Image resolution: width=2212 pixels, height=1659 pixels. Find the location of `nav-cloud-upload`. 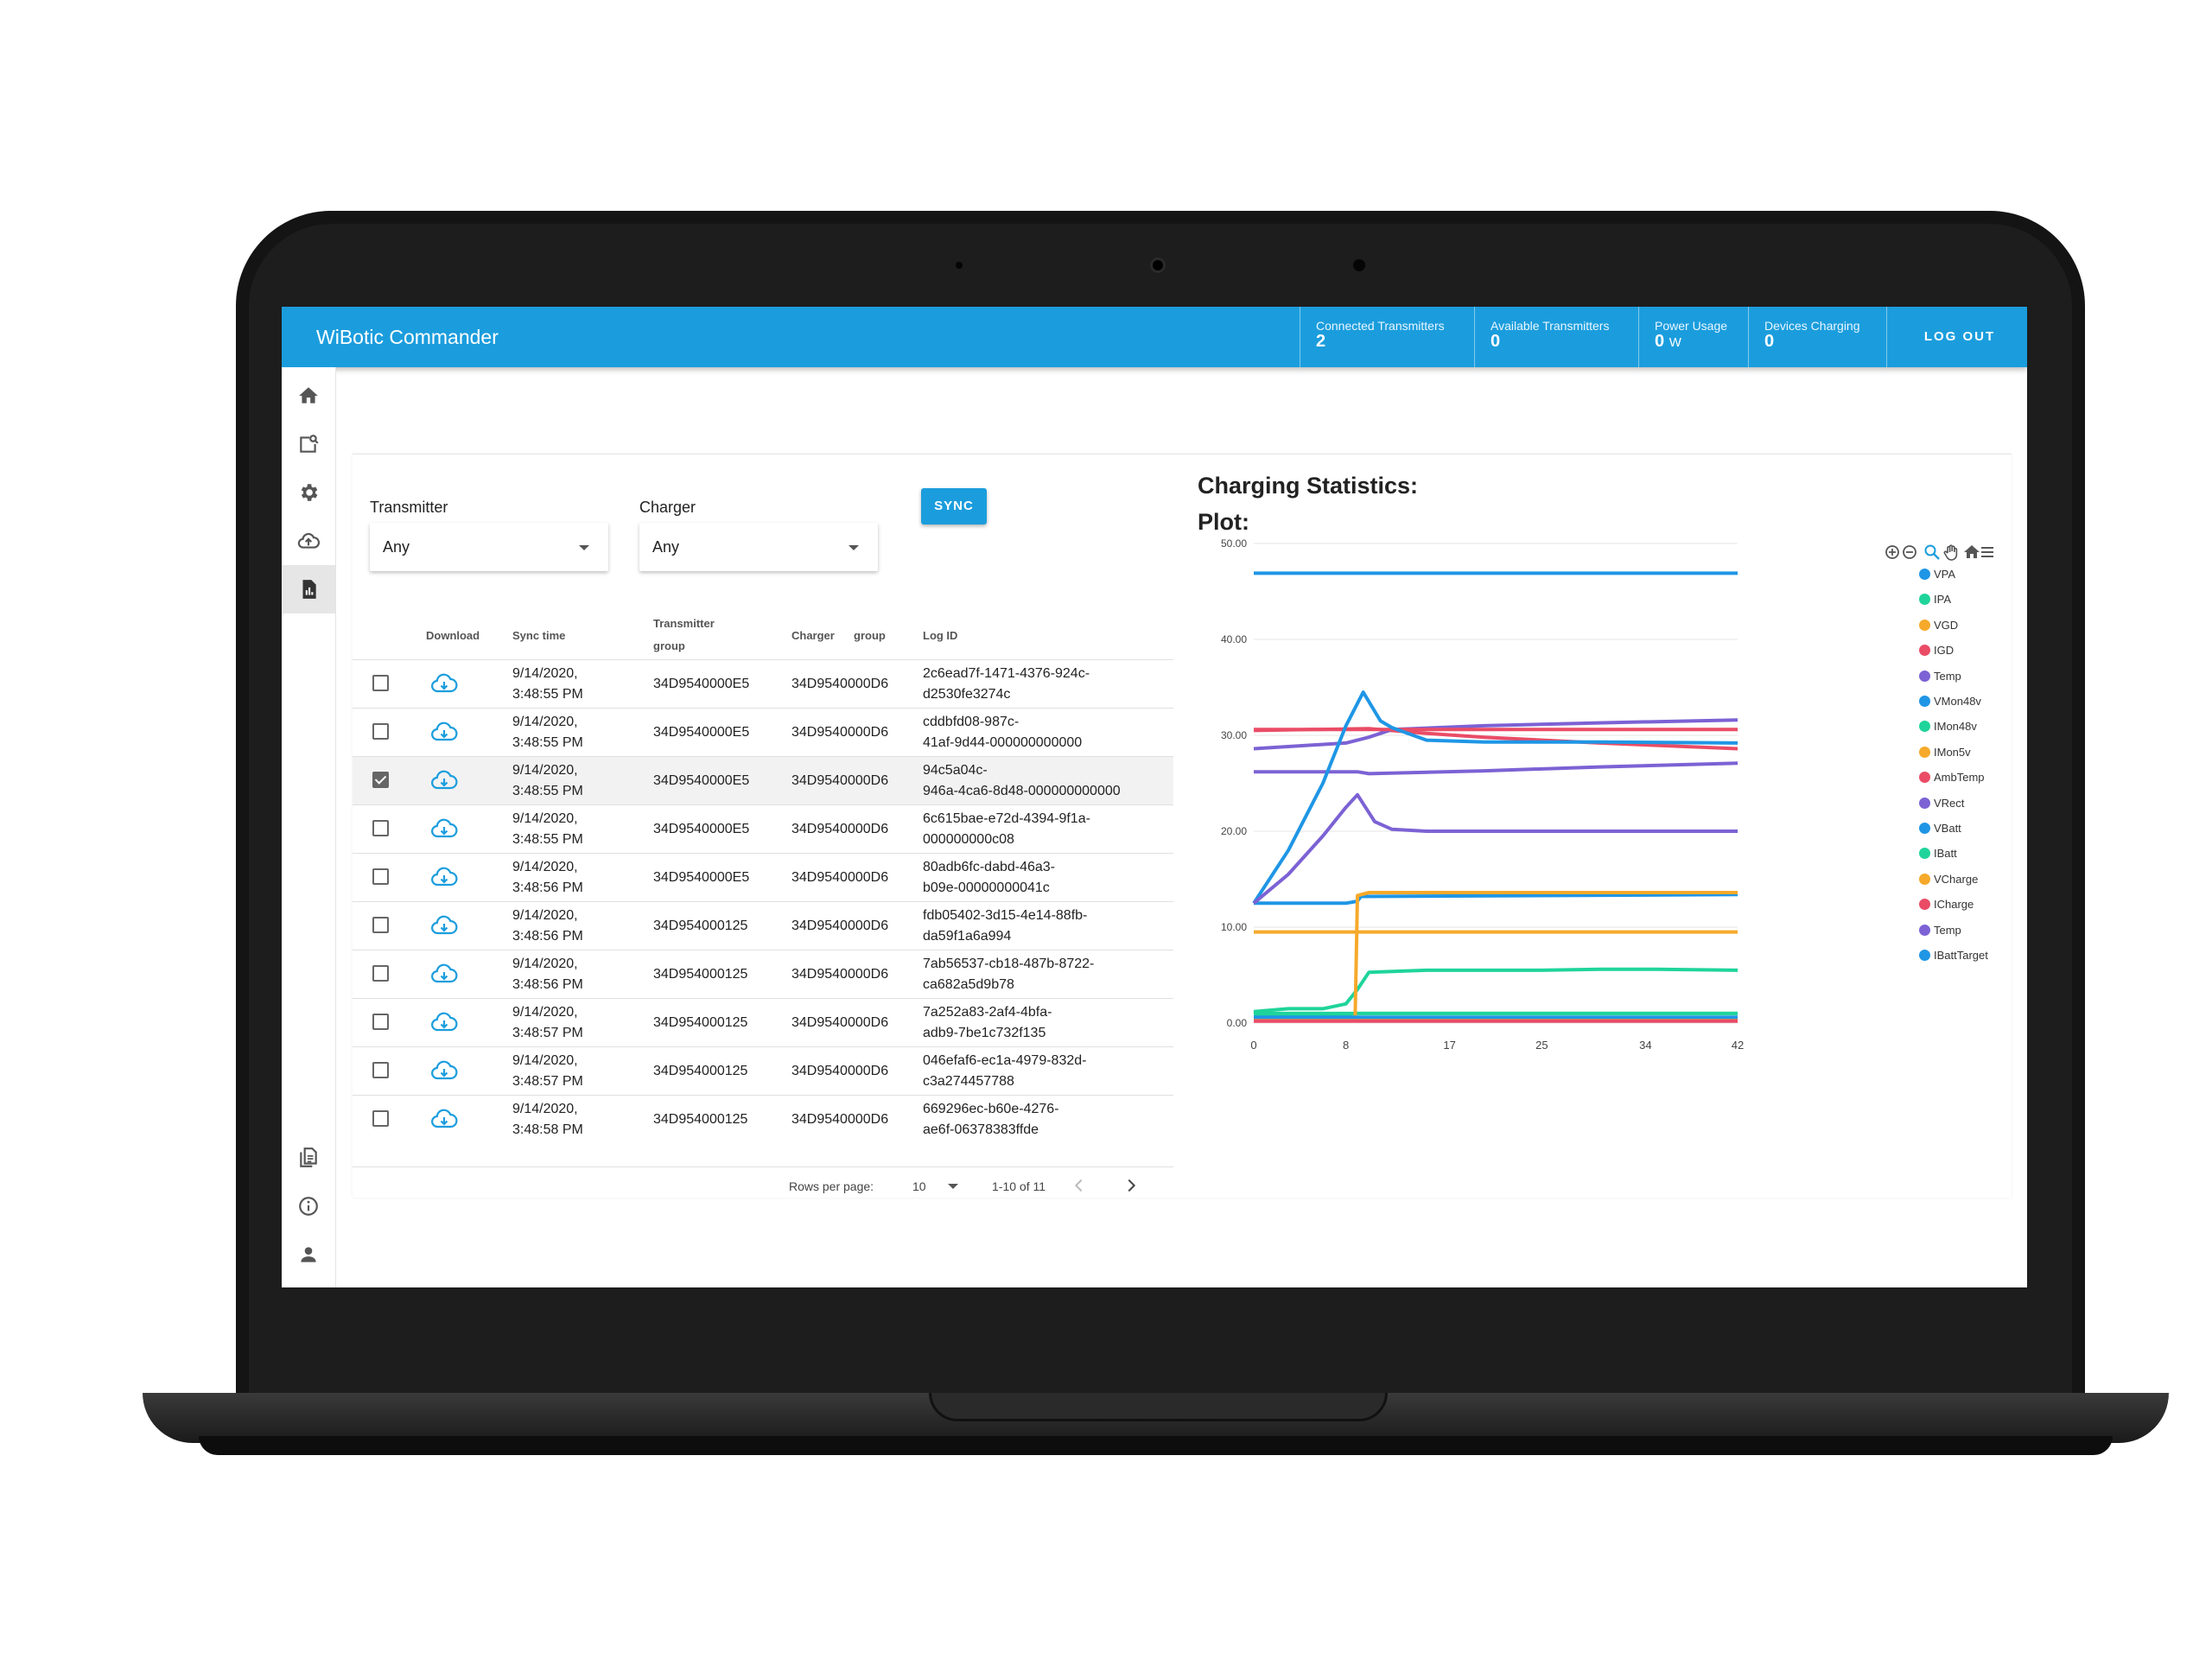

nav-cloud-upload is located at coordinates (308, 541).